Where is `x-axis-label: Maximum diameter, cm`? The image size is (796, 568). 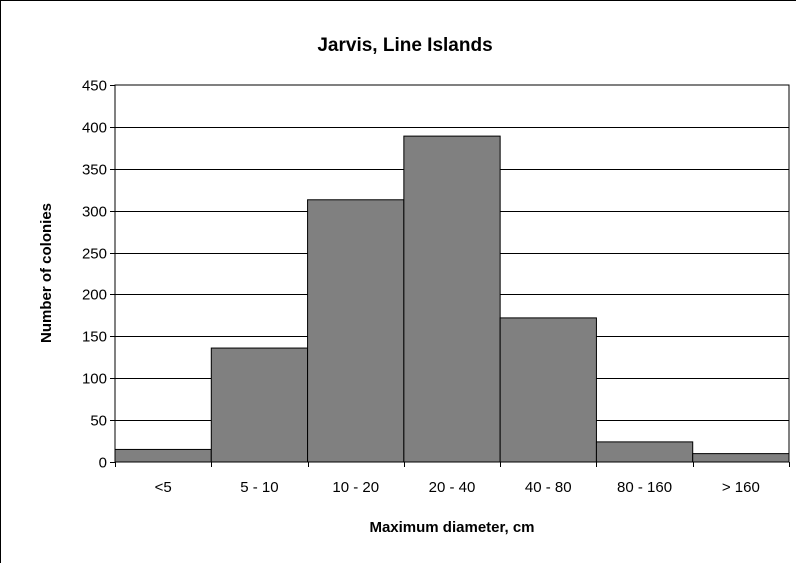
x-axis-label: Maximum diameter, cm is located at coordinates (451, 527).